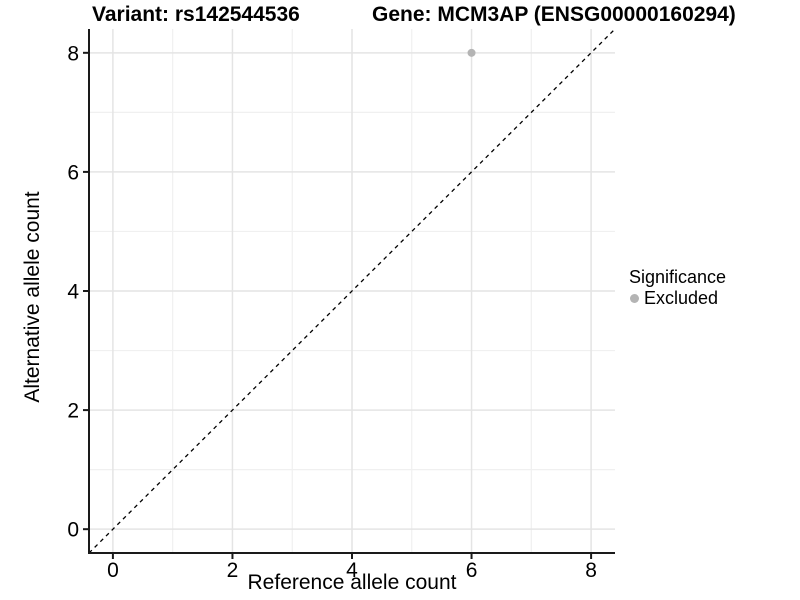  What do you see at coordinates (554, 14) in the screenshot?
I see `gene-title: Gene: MCM3AP (ENSG00000160294)` at bounding box center [554, 14].